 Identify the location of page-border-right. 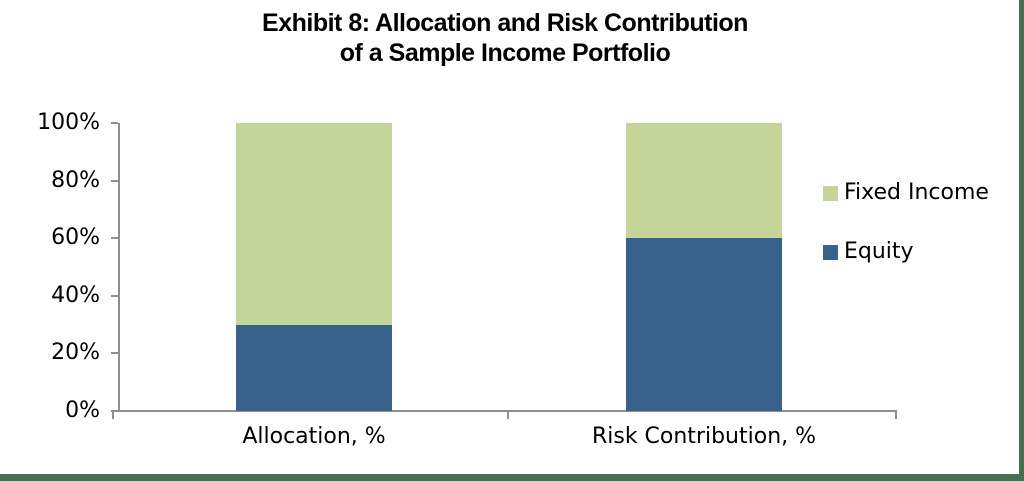
(1021, 240).